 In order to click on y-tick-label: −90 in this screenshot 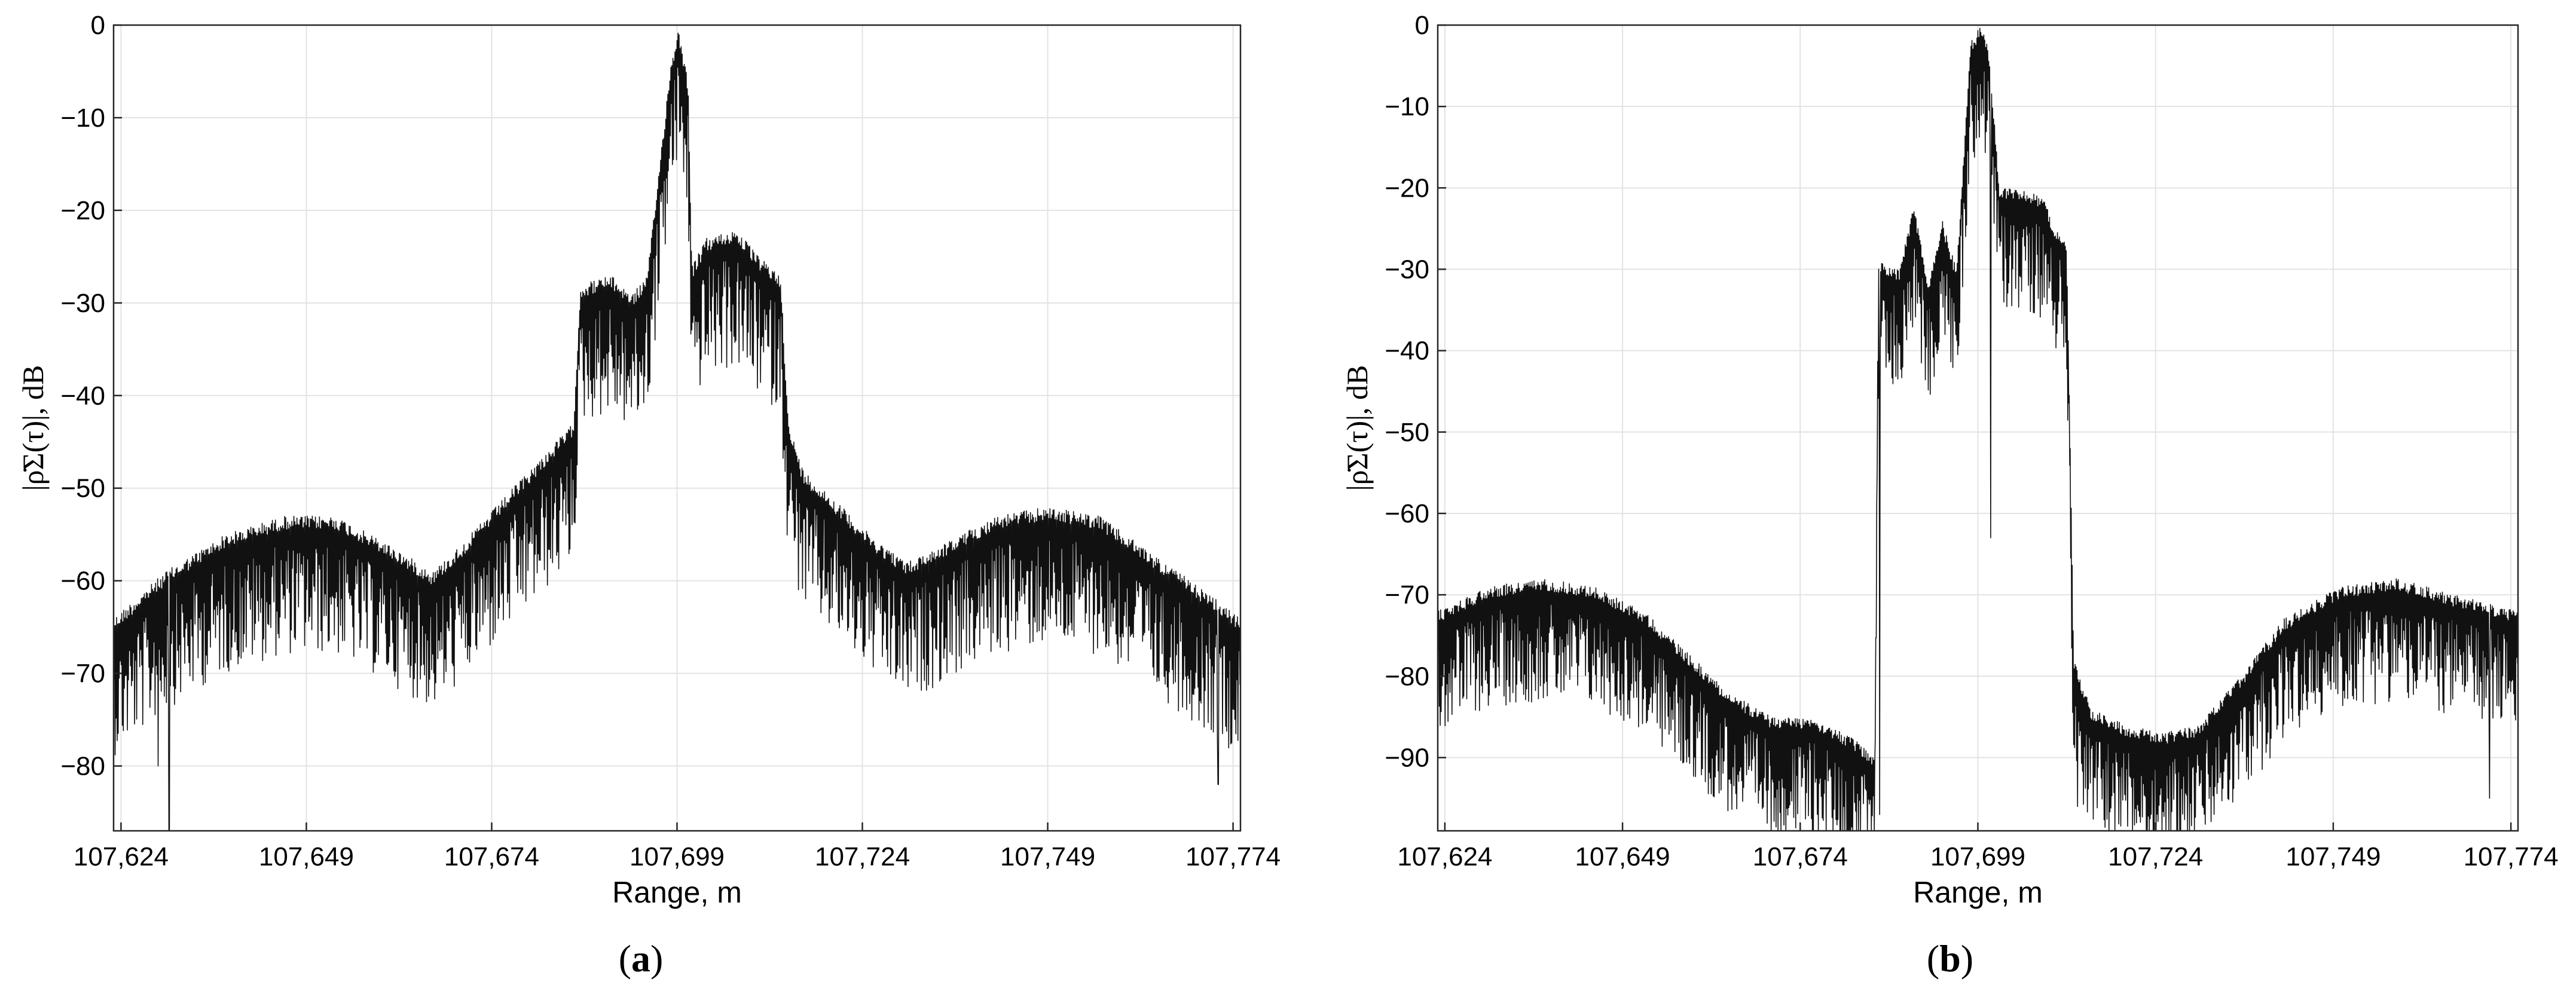, I will do `click(1407, 757)`.